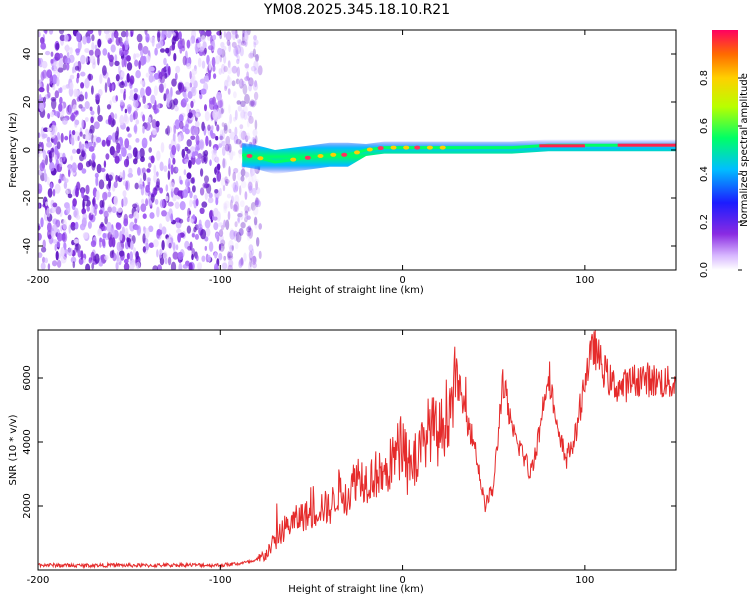  What do you see at coordinates (220, 280) in the screenshot?
I see `x-tick-label: -100` at bounding box center [220, 280].